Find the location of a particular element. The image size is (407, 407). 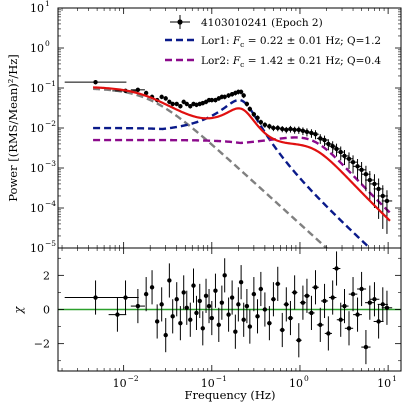

y-tick-exponent: −5 is located at coordinates (50, 243).